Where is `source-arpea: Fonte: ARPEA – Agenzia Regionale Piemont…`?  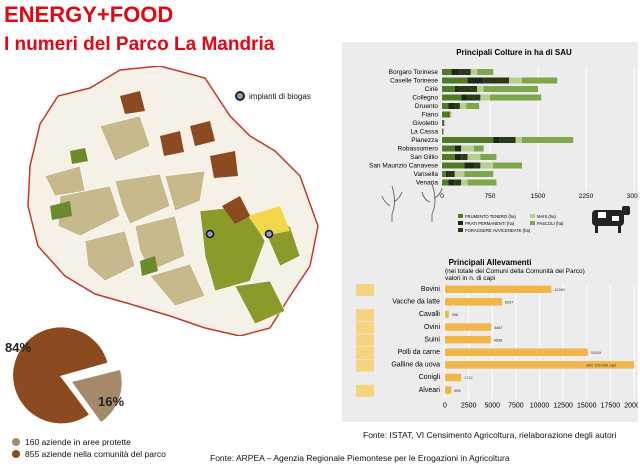 source-arpea: Fonte: ARPEA – Agenzia Regionale Piemont… is located at coordinates (360, 458).